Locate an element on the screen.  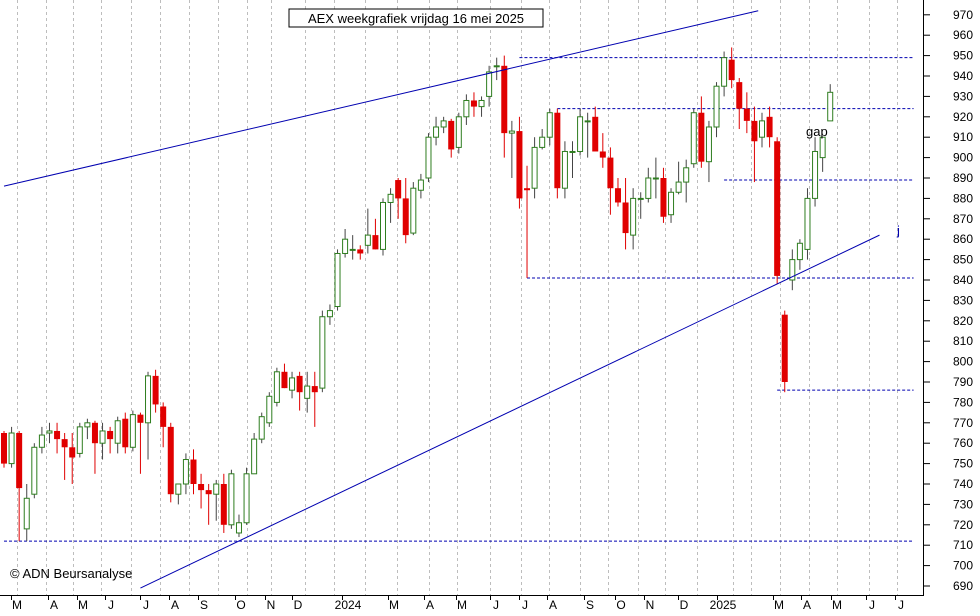
y-tick-label: 910 is located at coordinates (963, 137).